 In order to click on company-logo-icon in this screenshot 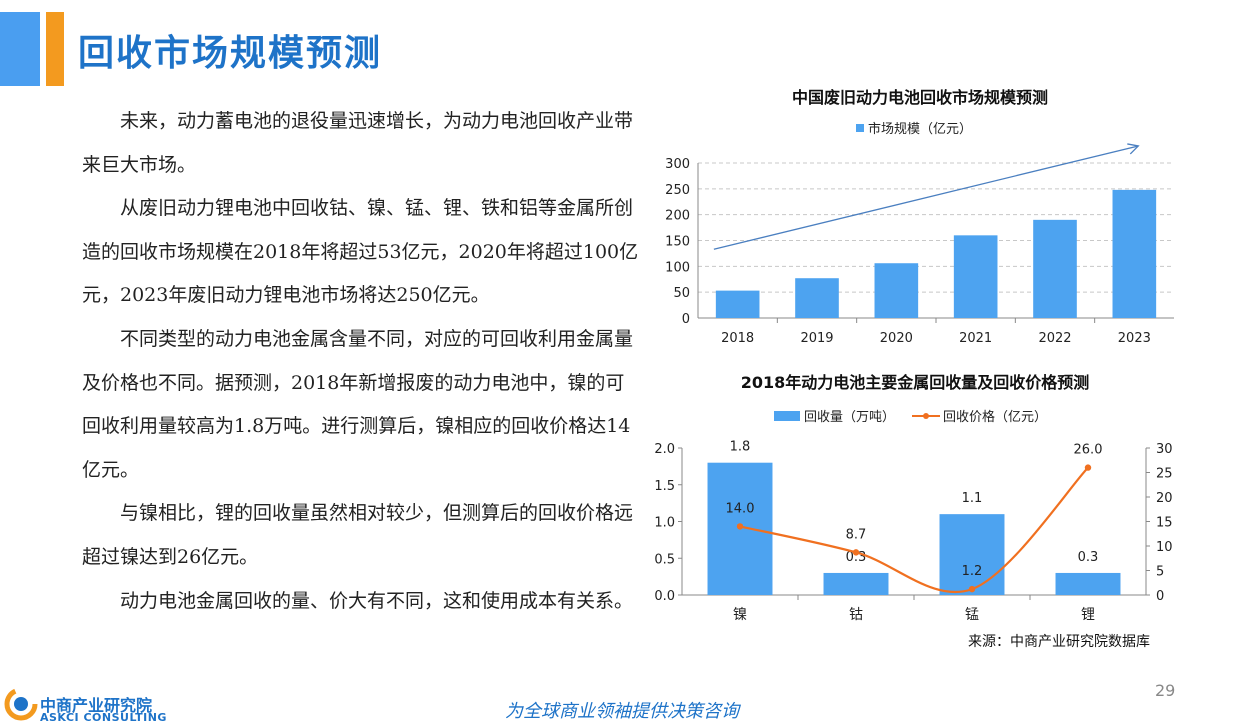, I will do `click(21, 704)`.